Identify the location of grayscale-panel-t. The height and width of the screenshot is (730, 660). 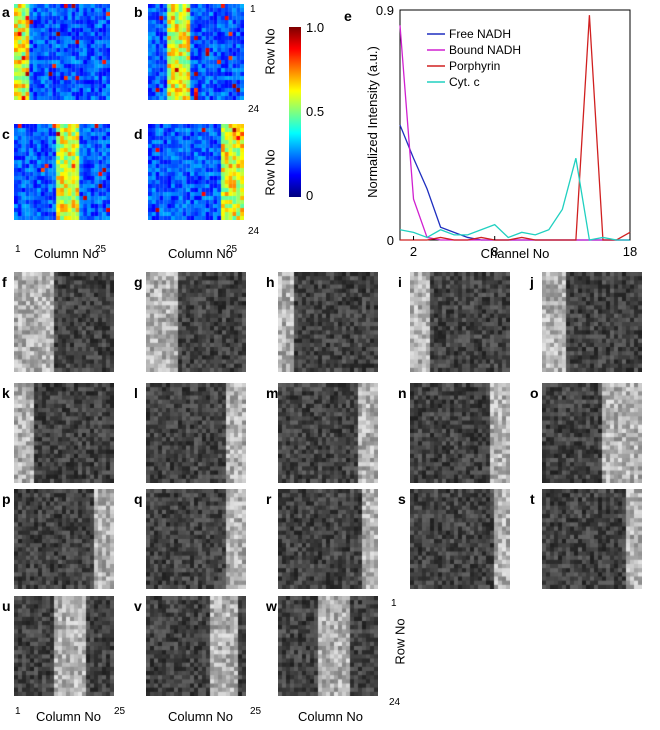
(592, 539).